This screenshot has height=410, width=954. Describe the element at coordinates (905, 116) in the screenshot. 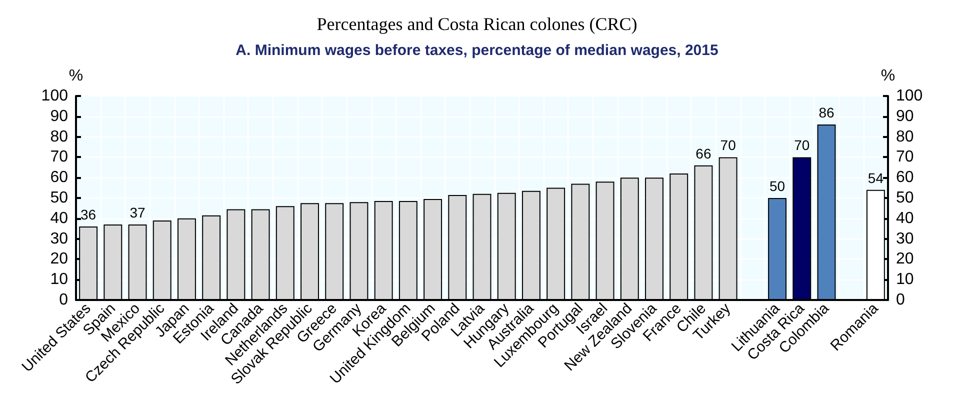

I see `y2-tick-label: 90` at that location.